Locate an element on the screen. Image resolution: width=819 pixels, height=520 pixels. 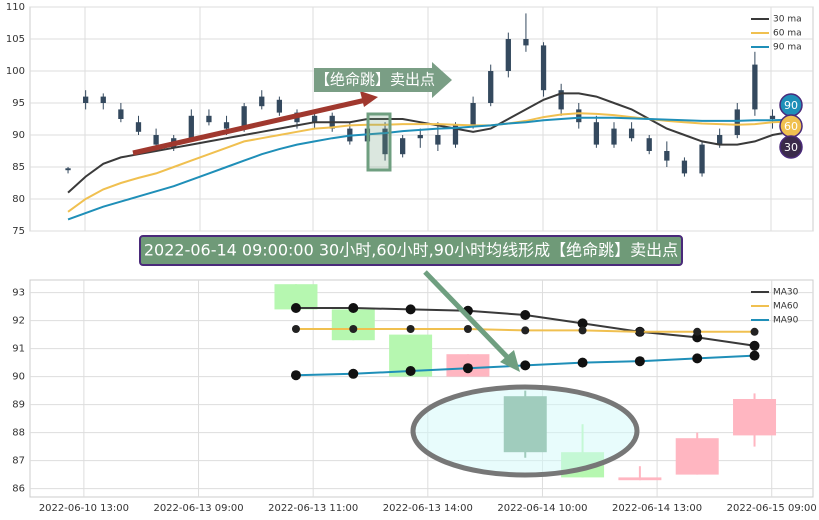
end-marker-label: 30 is located at coordinates (791, 147).